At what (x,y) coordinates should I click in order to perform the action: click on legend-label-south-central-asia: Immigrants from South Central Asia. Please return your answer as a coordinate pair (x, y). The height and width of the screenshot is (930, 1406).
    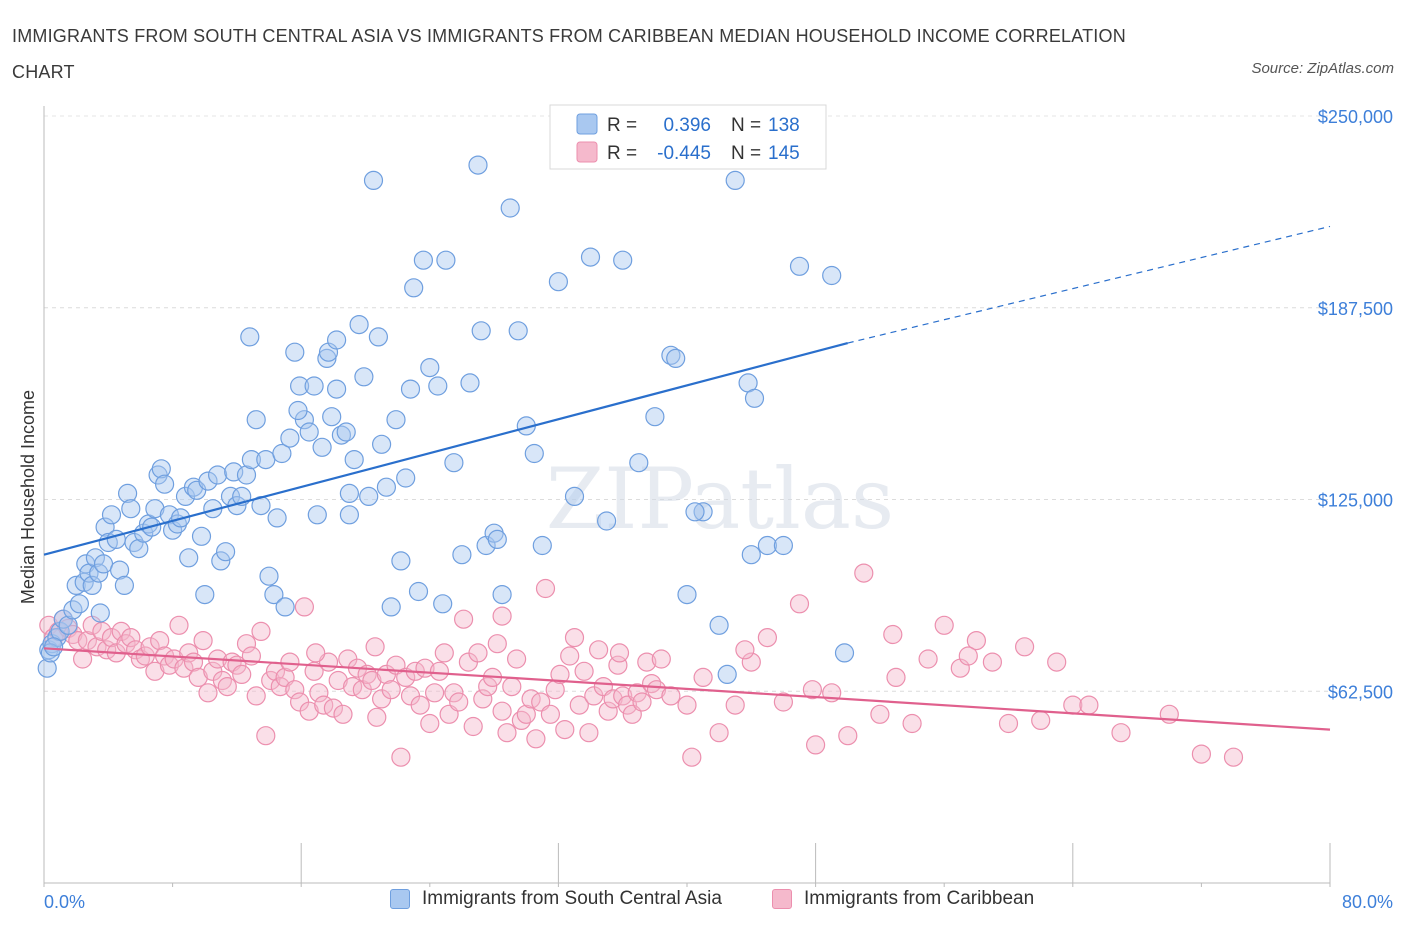
    Looking at the image, I should click on (572, 898).